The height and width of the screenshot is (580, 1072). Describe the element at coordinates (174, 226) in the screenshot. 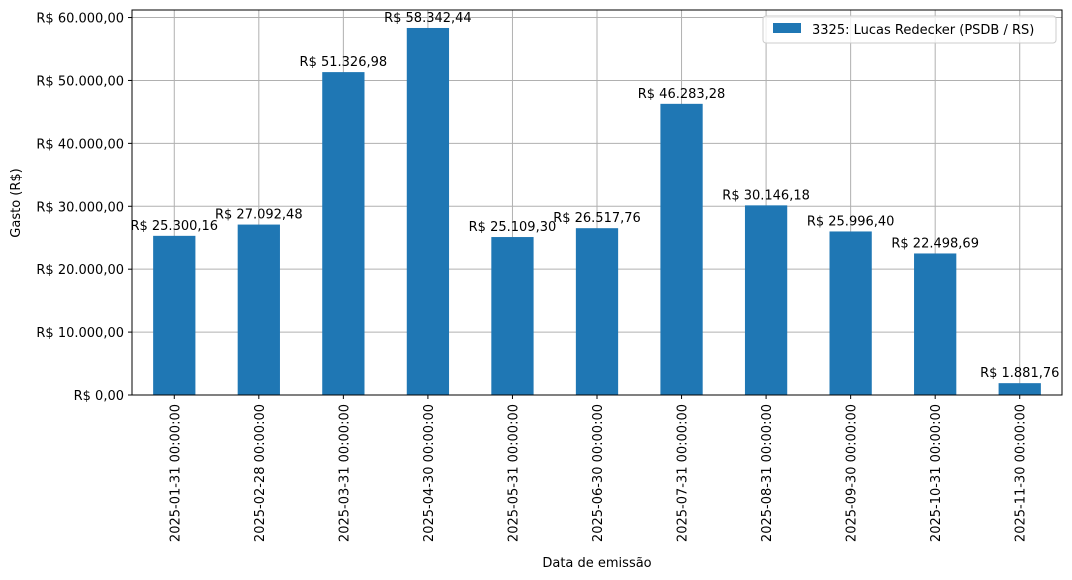

I see `bar-value-label: R$ 25.300,16` at that location.